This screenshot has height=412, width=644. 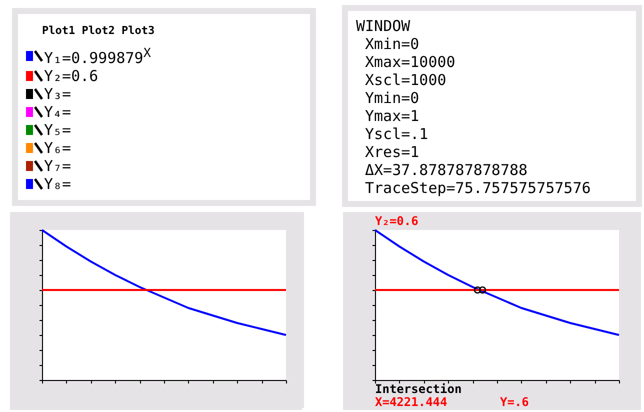 I want to click on text: Xmax=10000, so click(x=410, y=62).